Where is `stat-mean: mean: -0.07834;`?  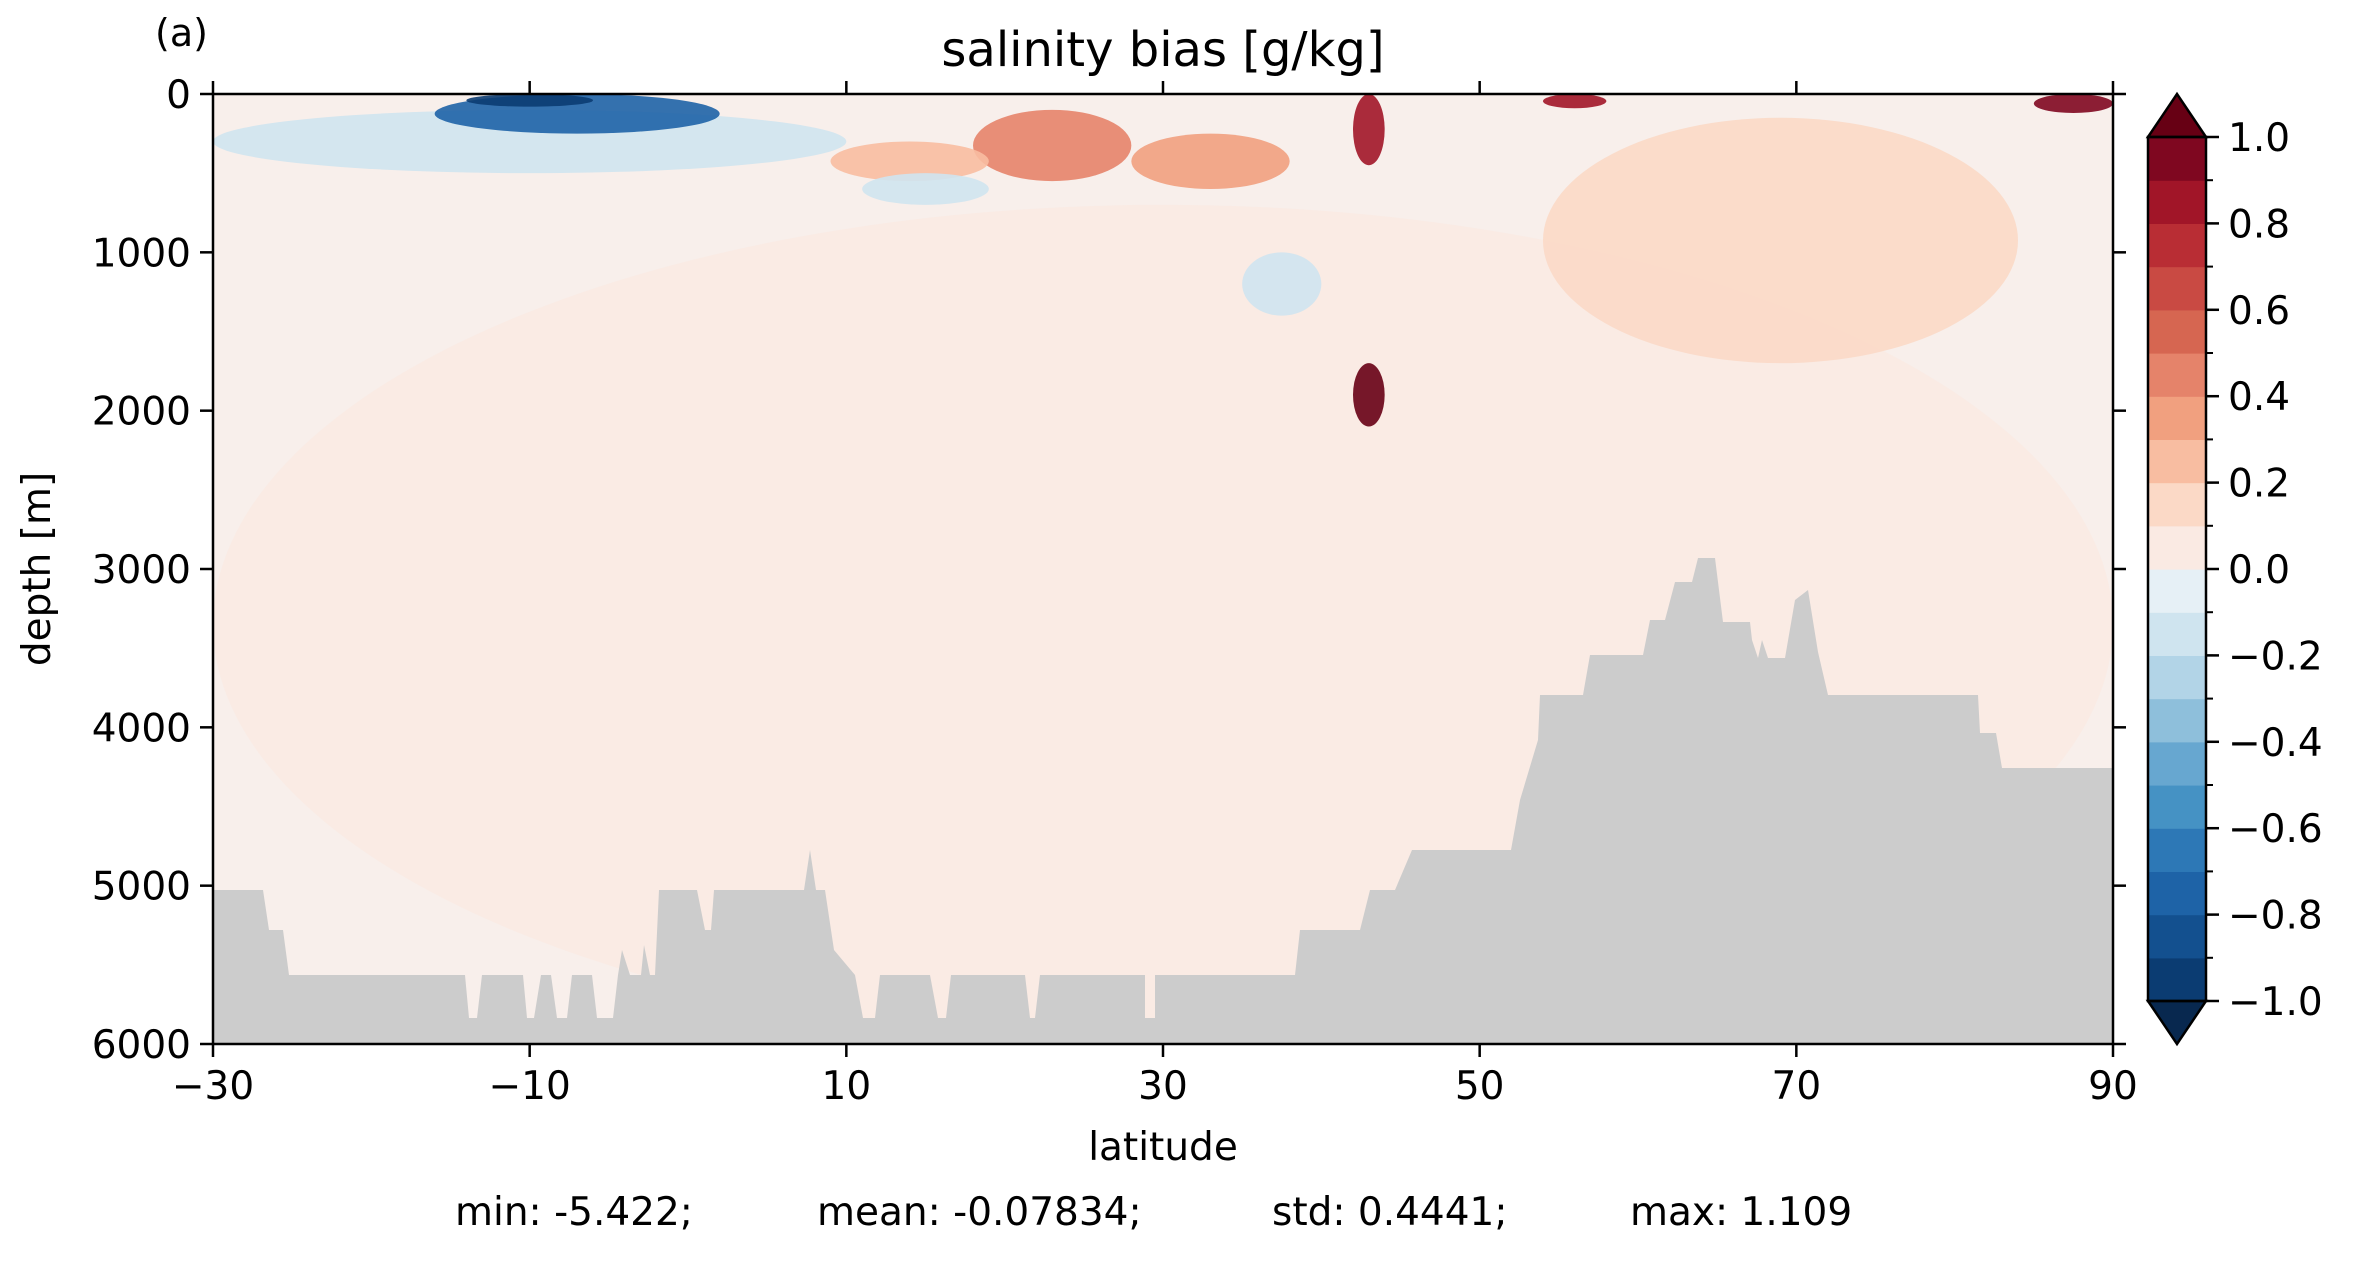
stat-mean: mean: -0.07834; is located at coordinates (979, 1212).